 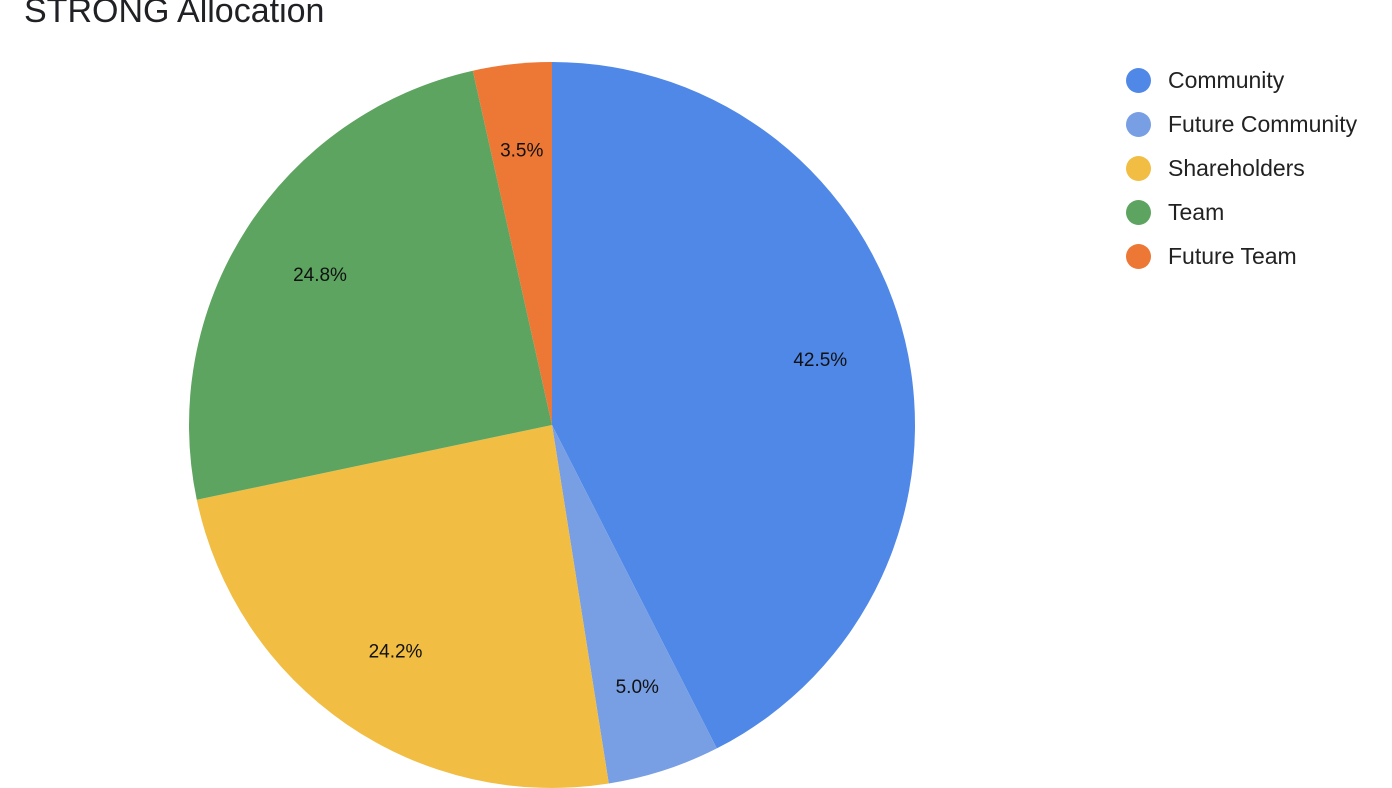 I want to click on legend-item-shareholders: Shareholders, so click(x=1241, y=168).